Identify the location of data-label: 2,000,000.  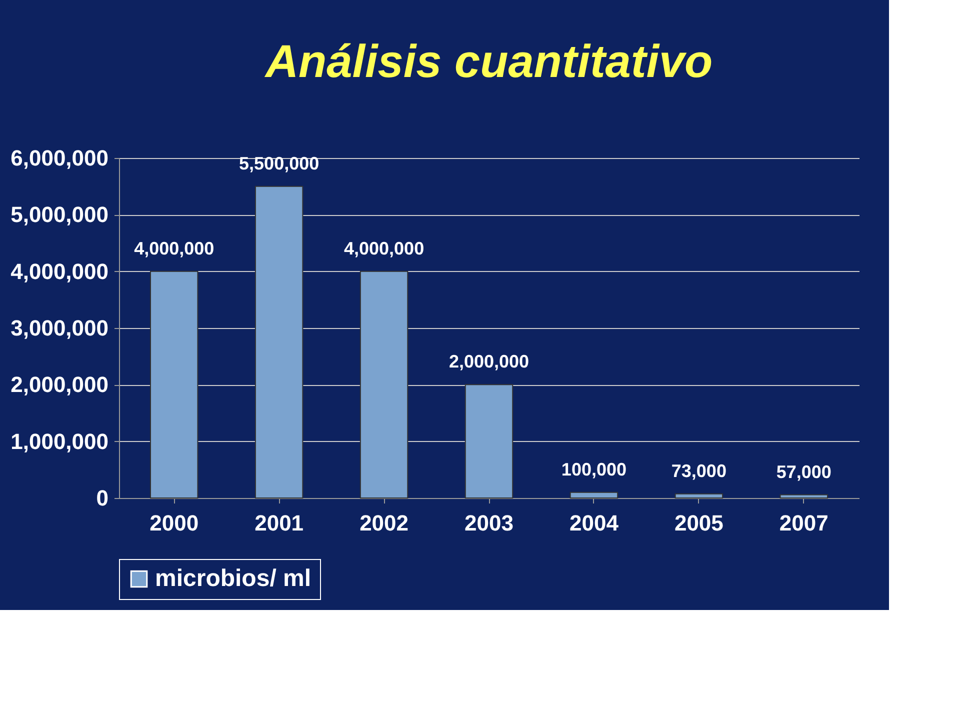
(489, 362).